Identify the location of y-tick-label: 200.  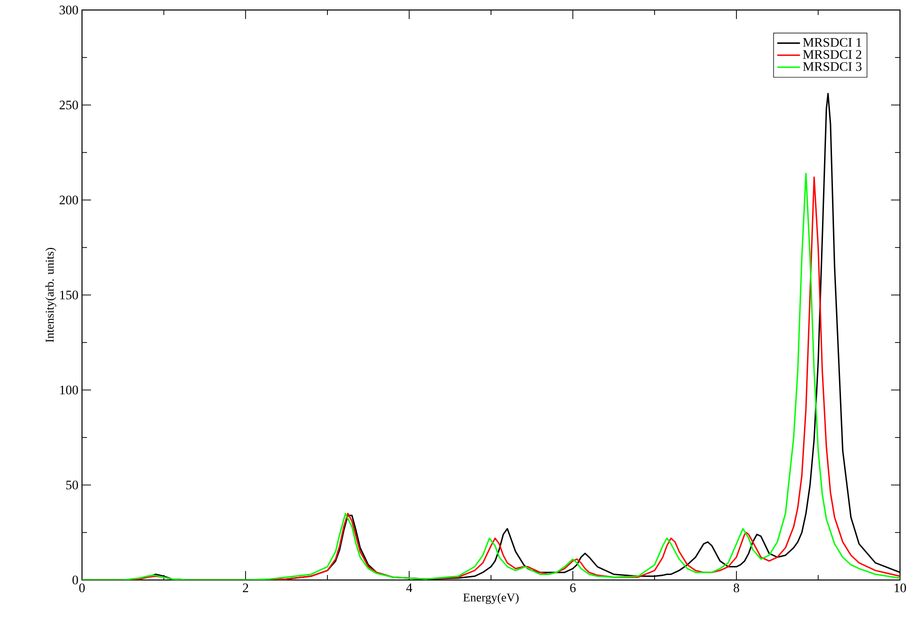
(69, 200).